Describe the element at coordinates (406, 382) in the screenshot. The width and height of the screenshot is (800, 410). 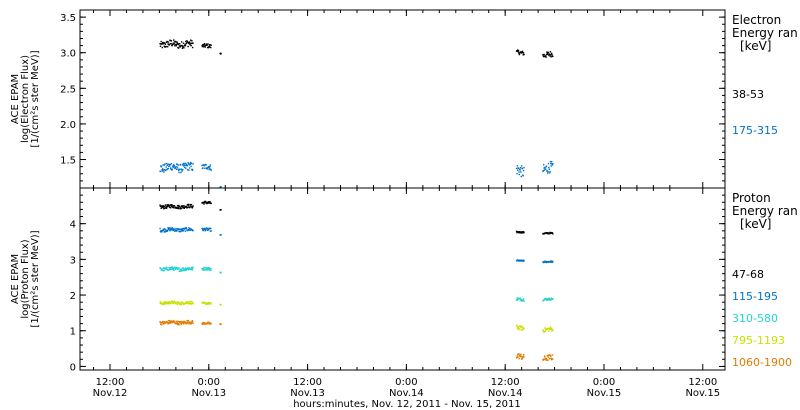
I see `x-tick-label: 0:00` at that location.